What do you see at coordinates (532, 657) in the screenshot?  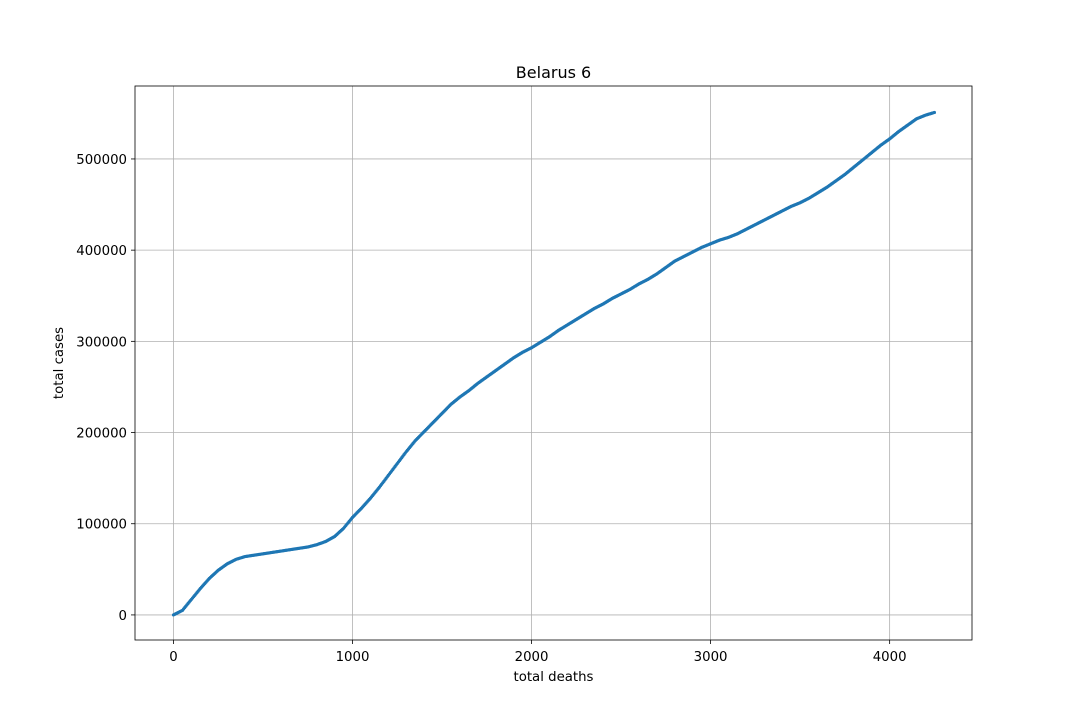 I see `x-tick-label: 2000` at bounding box center [532, 657].